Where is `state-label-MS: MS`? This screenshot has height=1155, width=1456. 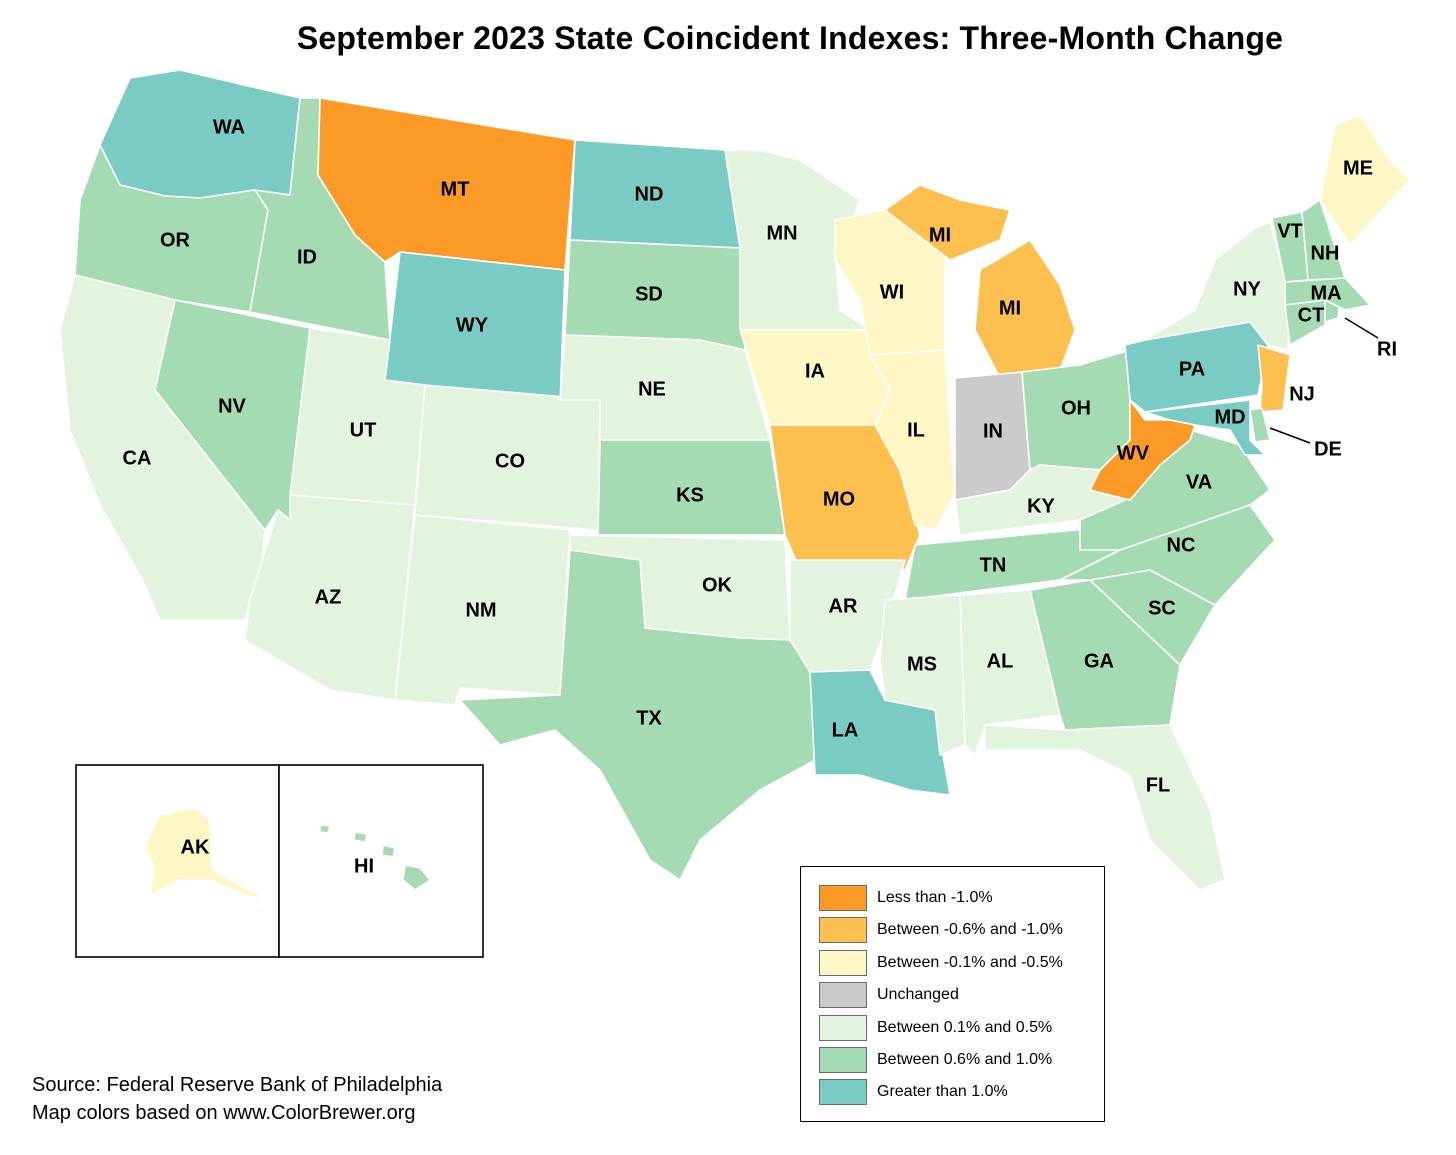
state-label-MS: MS is located at coordinates (922, 664).